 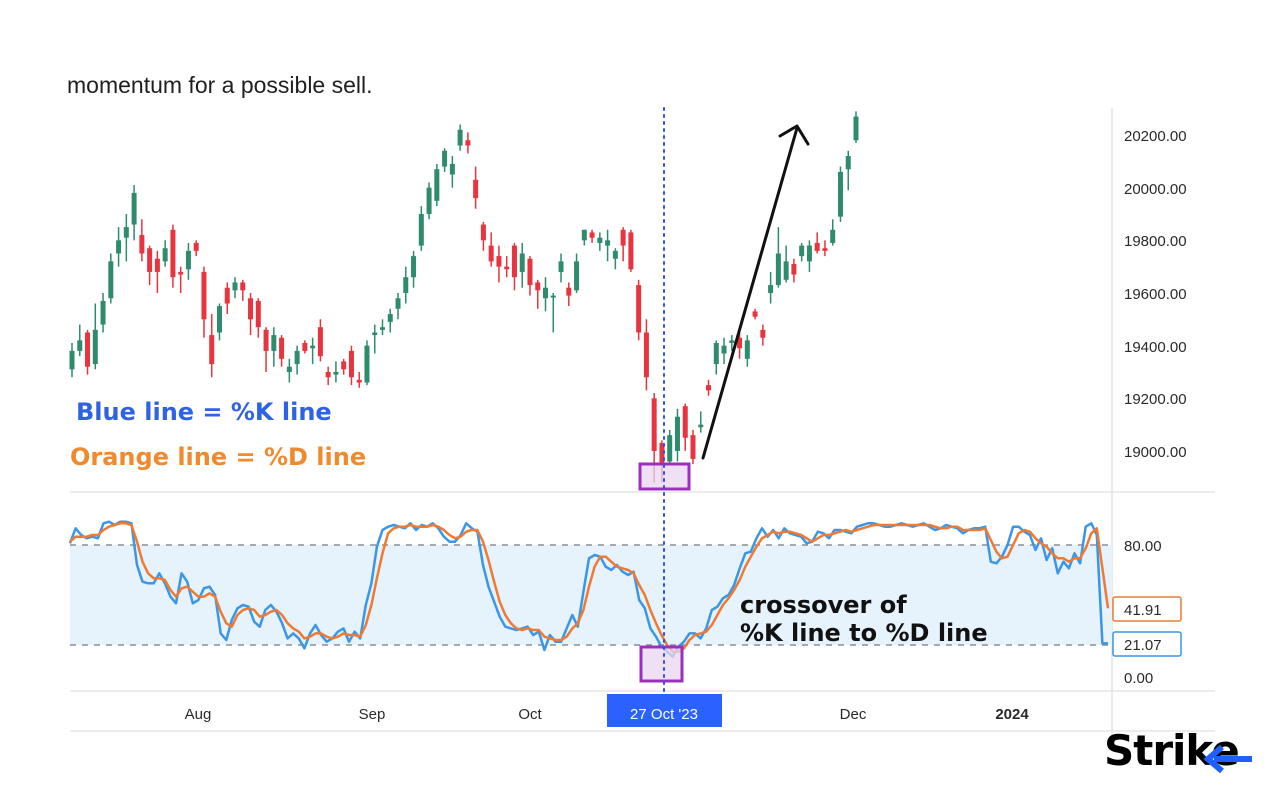 What do you see at coordinates (853, 714) in the screenshot?
I see `time-label-dec: Dec` at bounding box center [853, 714].